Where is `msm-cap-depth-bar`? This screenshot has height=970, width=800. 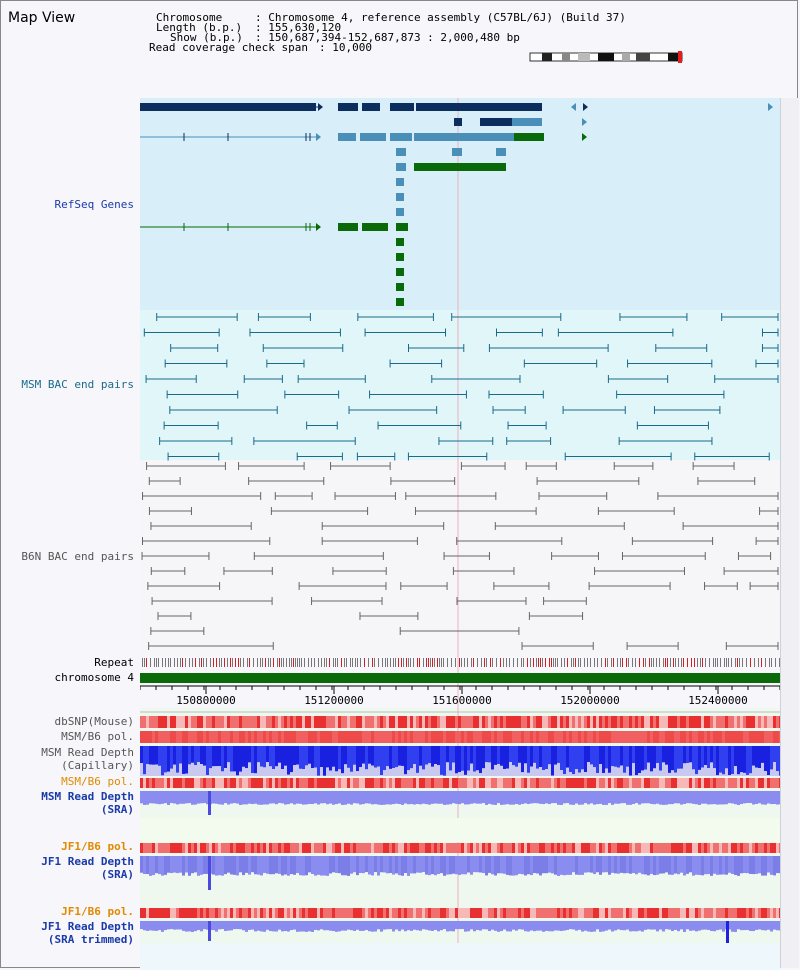 msm-cap-depth-bar is located at coordinates (549, 755).